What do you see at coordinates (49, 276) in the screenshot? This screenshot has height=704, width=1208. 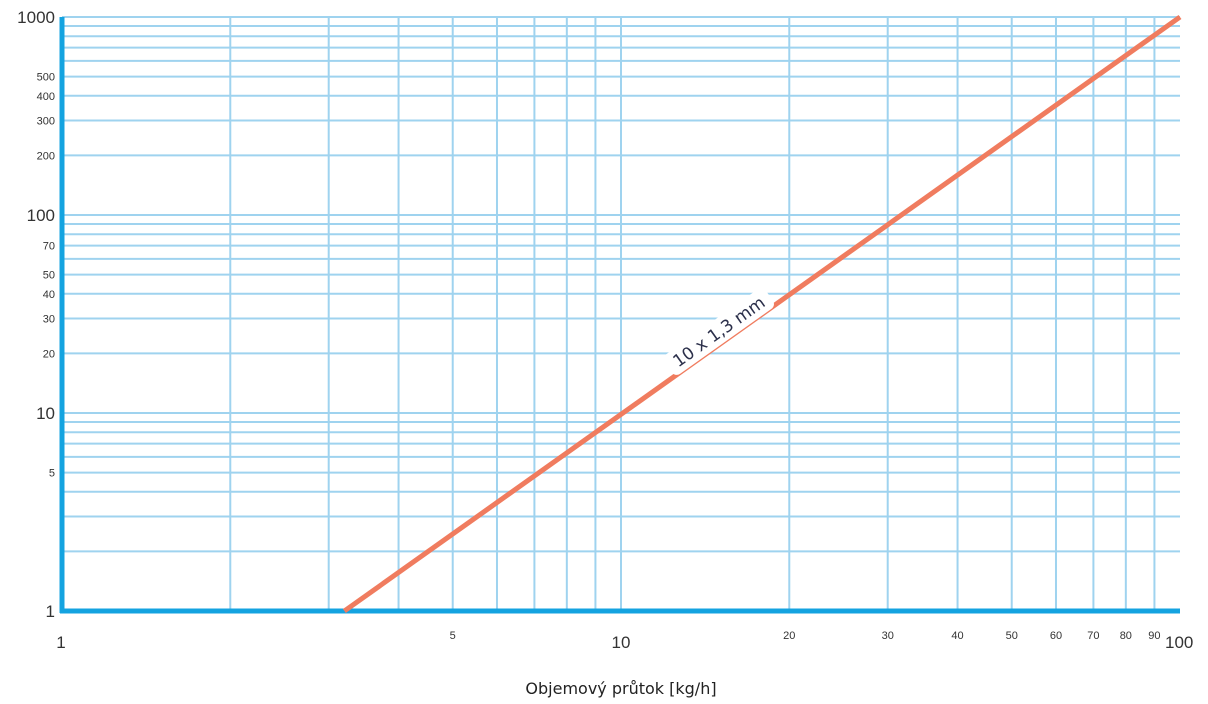 I see `y-tick-label: 50` at bounding box center [49, 276].